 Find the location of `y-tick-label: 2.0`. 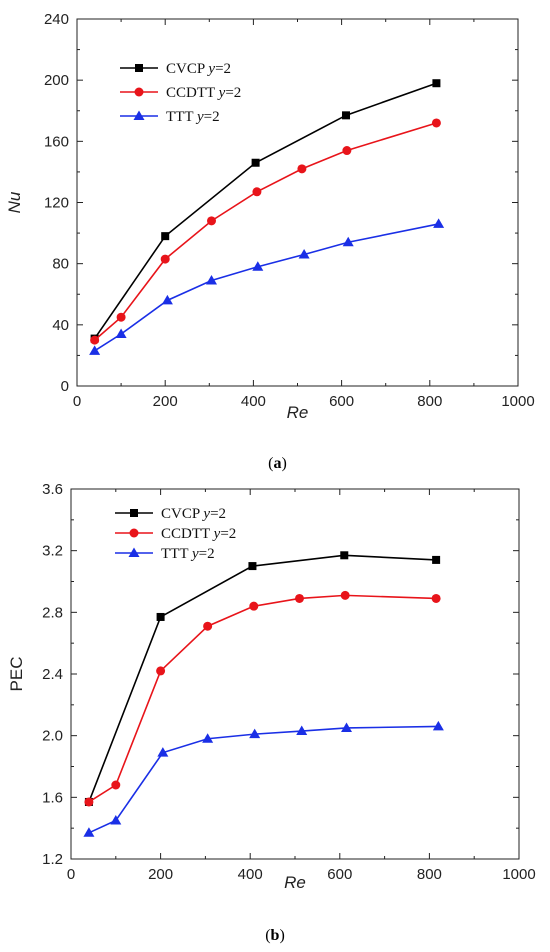

y-tick-label: 2.0 is located at coordinates (52, 736).